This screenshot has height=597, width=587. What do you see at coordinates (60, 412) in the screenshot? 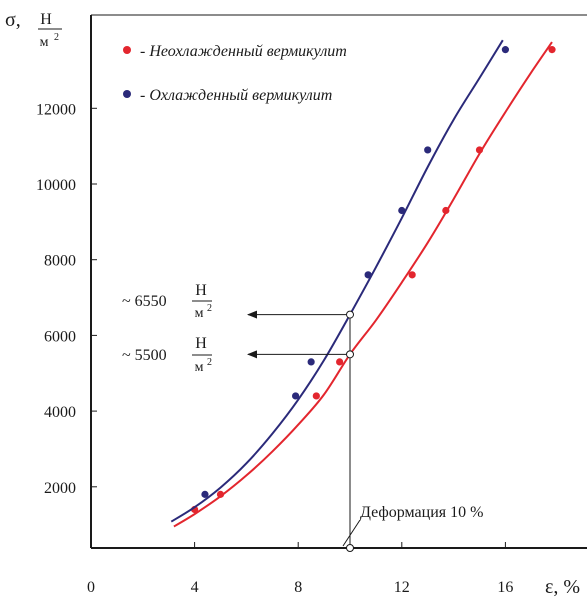
I see `y-tick-label: 4000` at bounding box center [60, 412].